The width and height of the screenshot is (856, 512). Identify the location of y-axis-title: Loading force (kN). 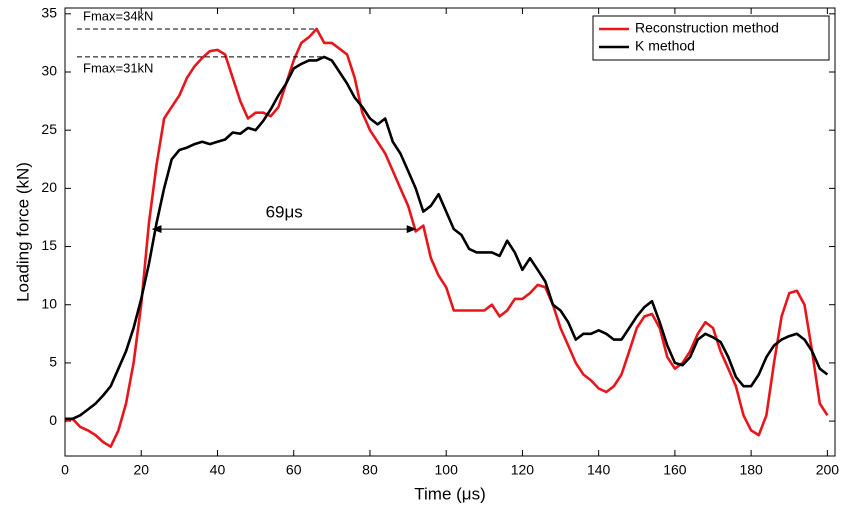
(22, 232).